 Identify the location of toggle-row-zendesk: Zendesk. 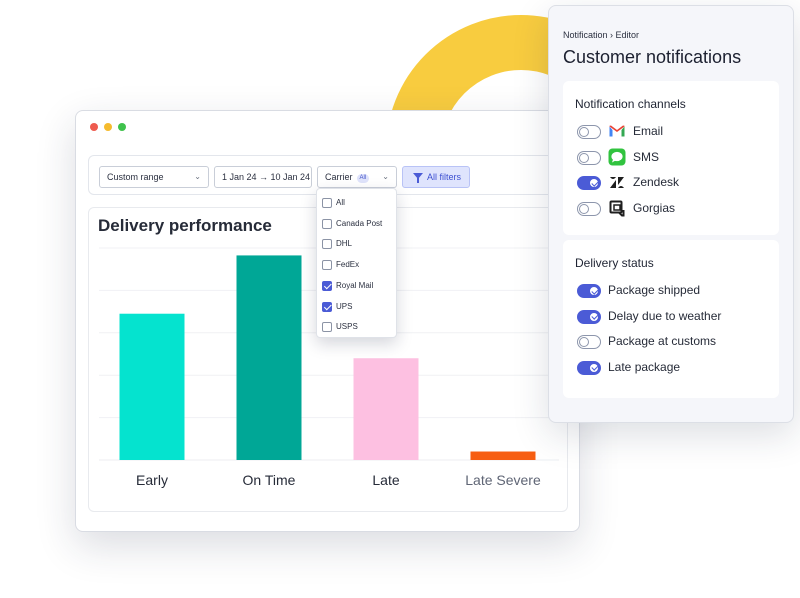
(677, 183).